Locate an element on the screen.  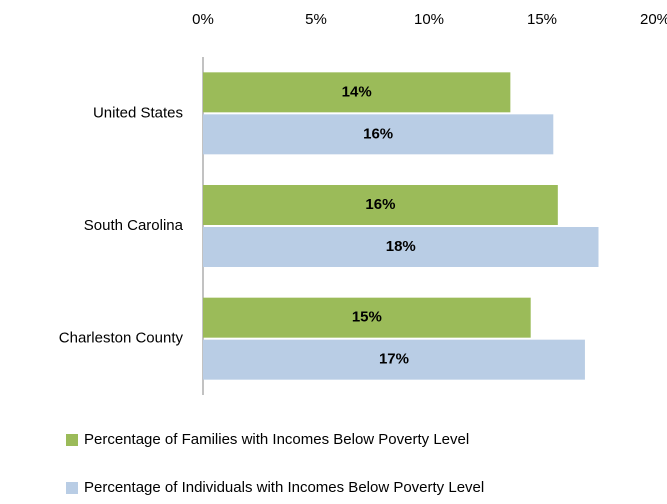
value-label: 15% is located at coordinates (367, 317).